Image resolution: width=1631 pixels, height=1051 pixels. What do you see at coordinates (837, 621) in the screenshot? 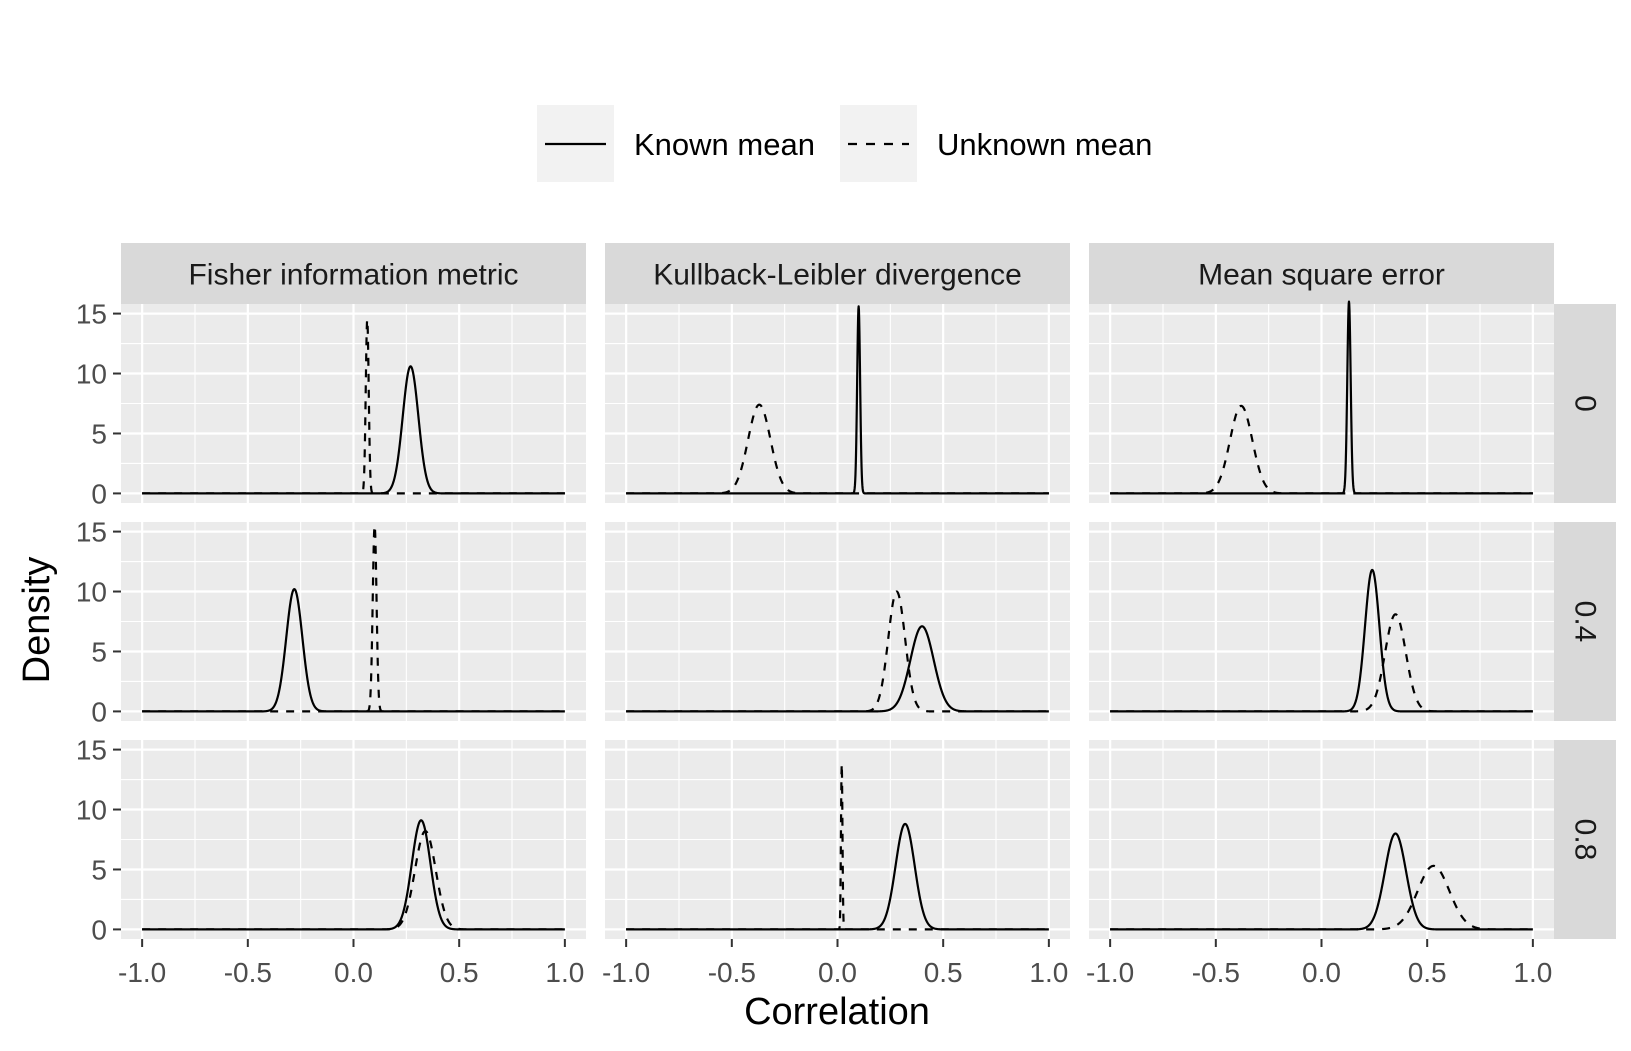
I see `panel-r1-c1` at bounding box center [837, 621].